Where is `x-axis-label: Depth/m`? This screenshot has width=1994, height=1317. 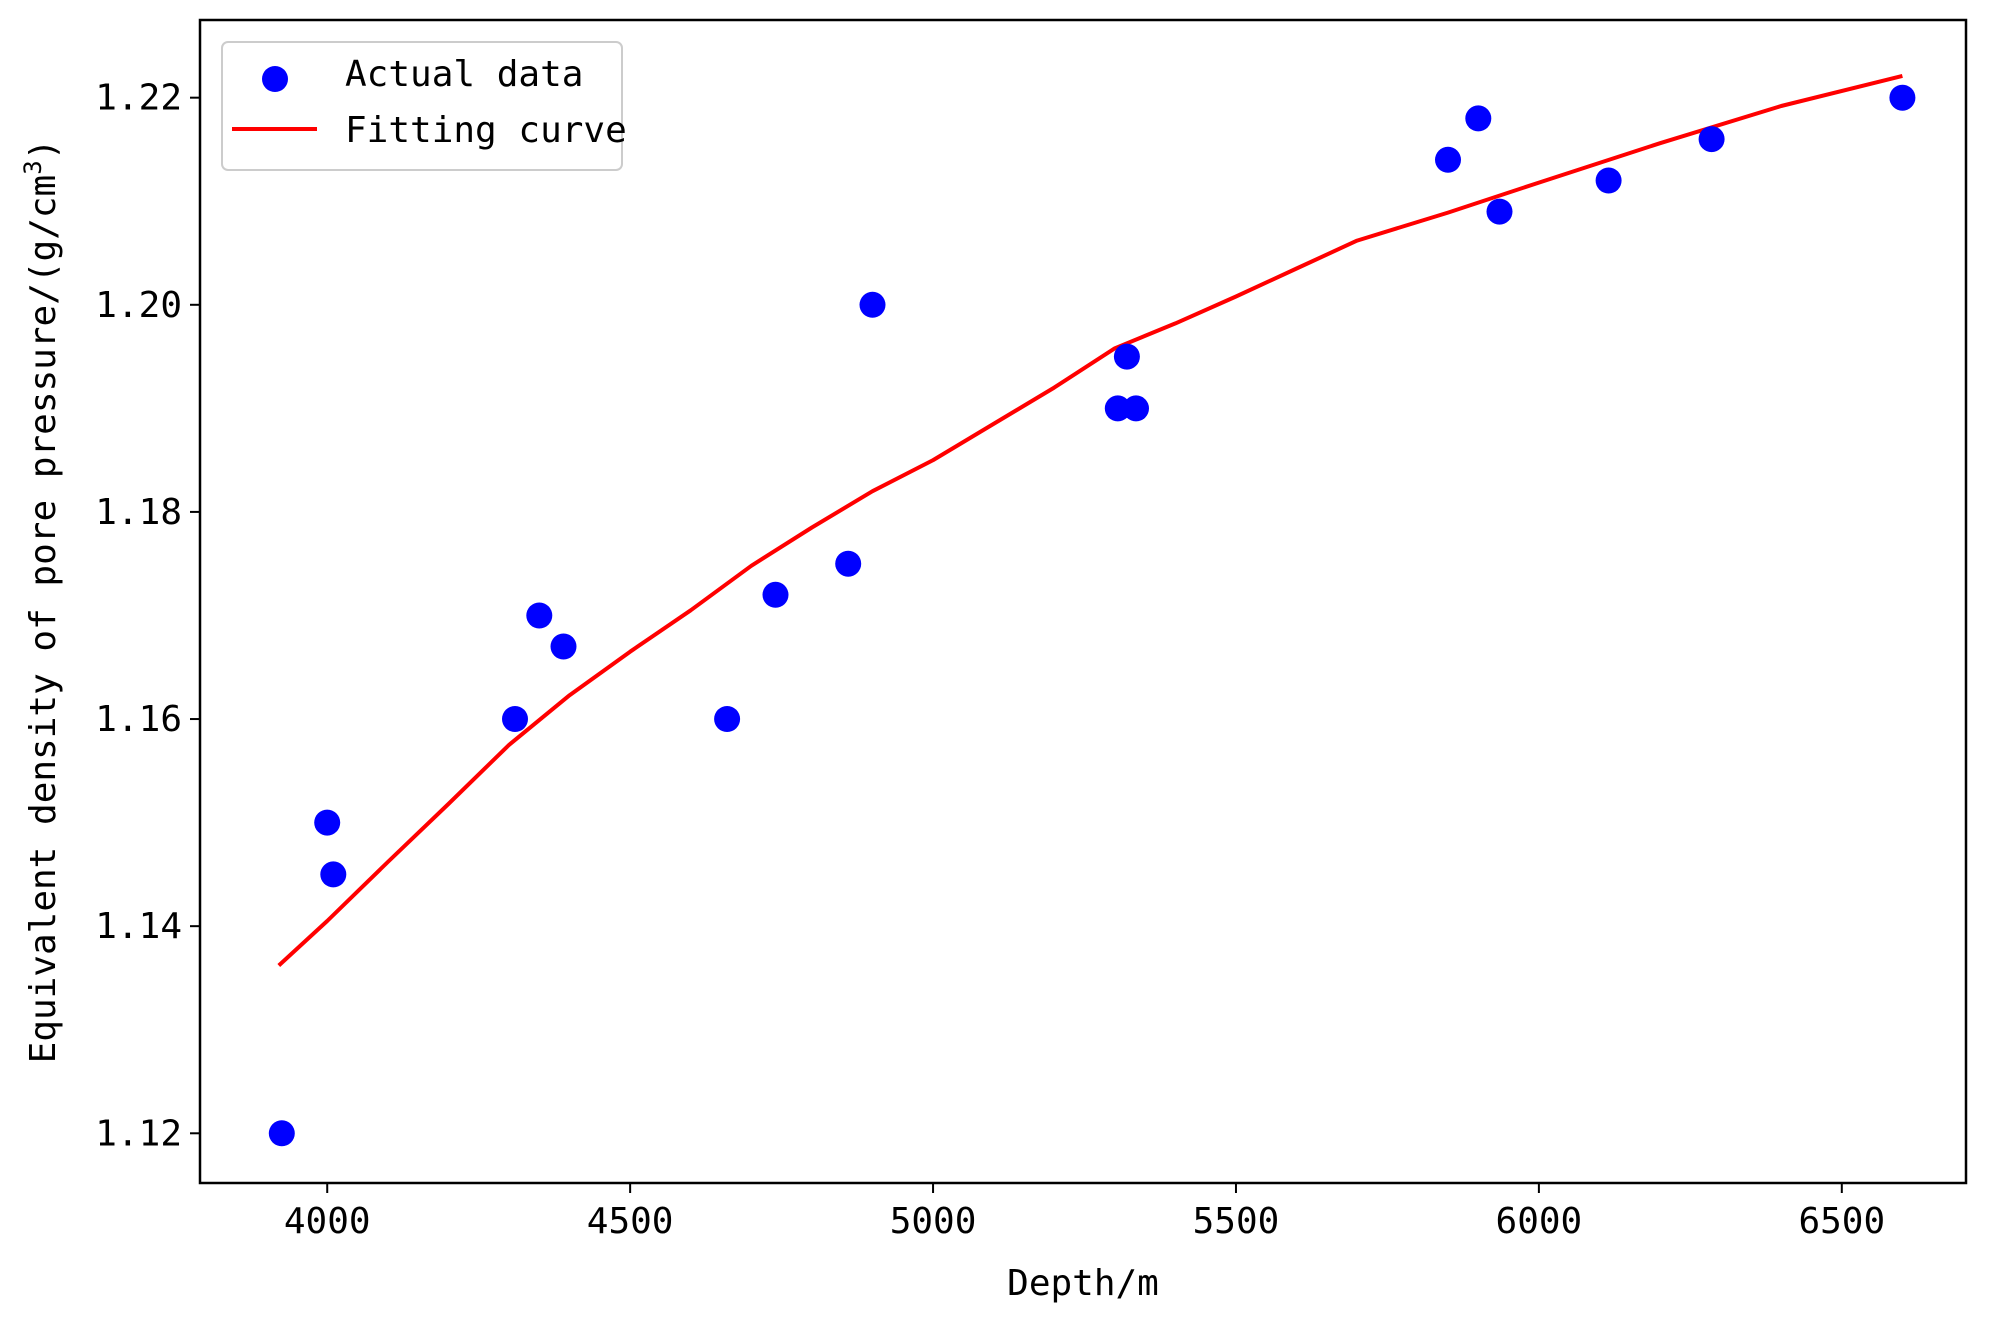
x-axis-label: Depth/m is located at coordinates (1083, 1283).